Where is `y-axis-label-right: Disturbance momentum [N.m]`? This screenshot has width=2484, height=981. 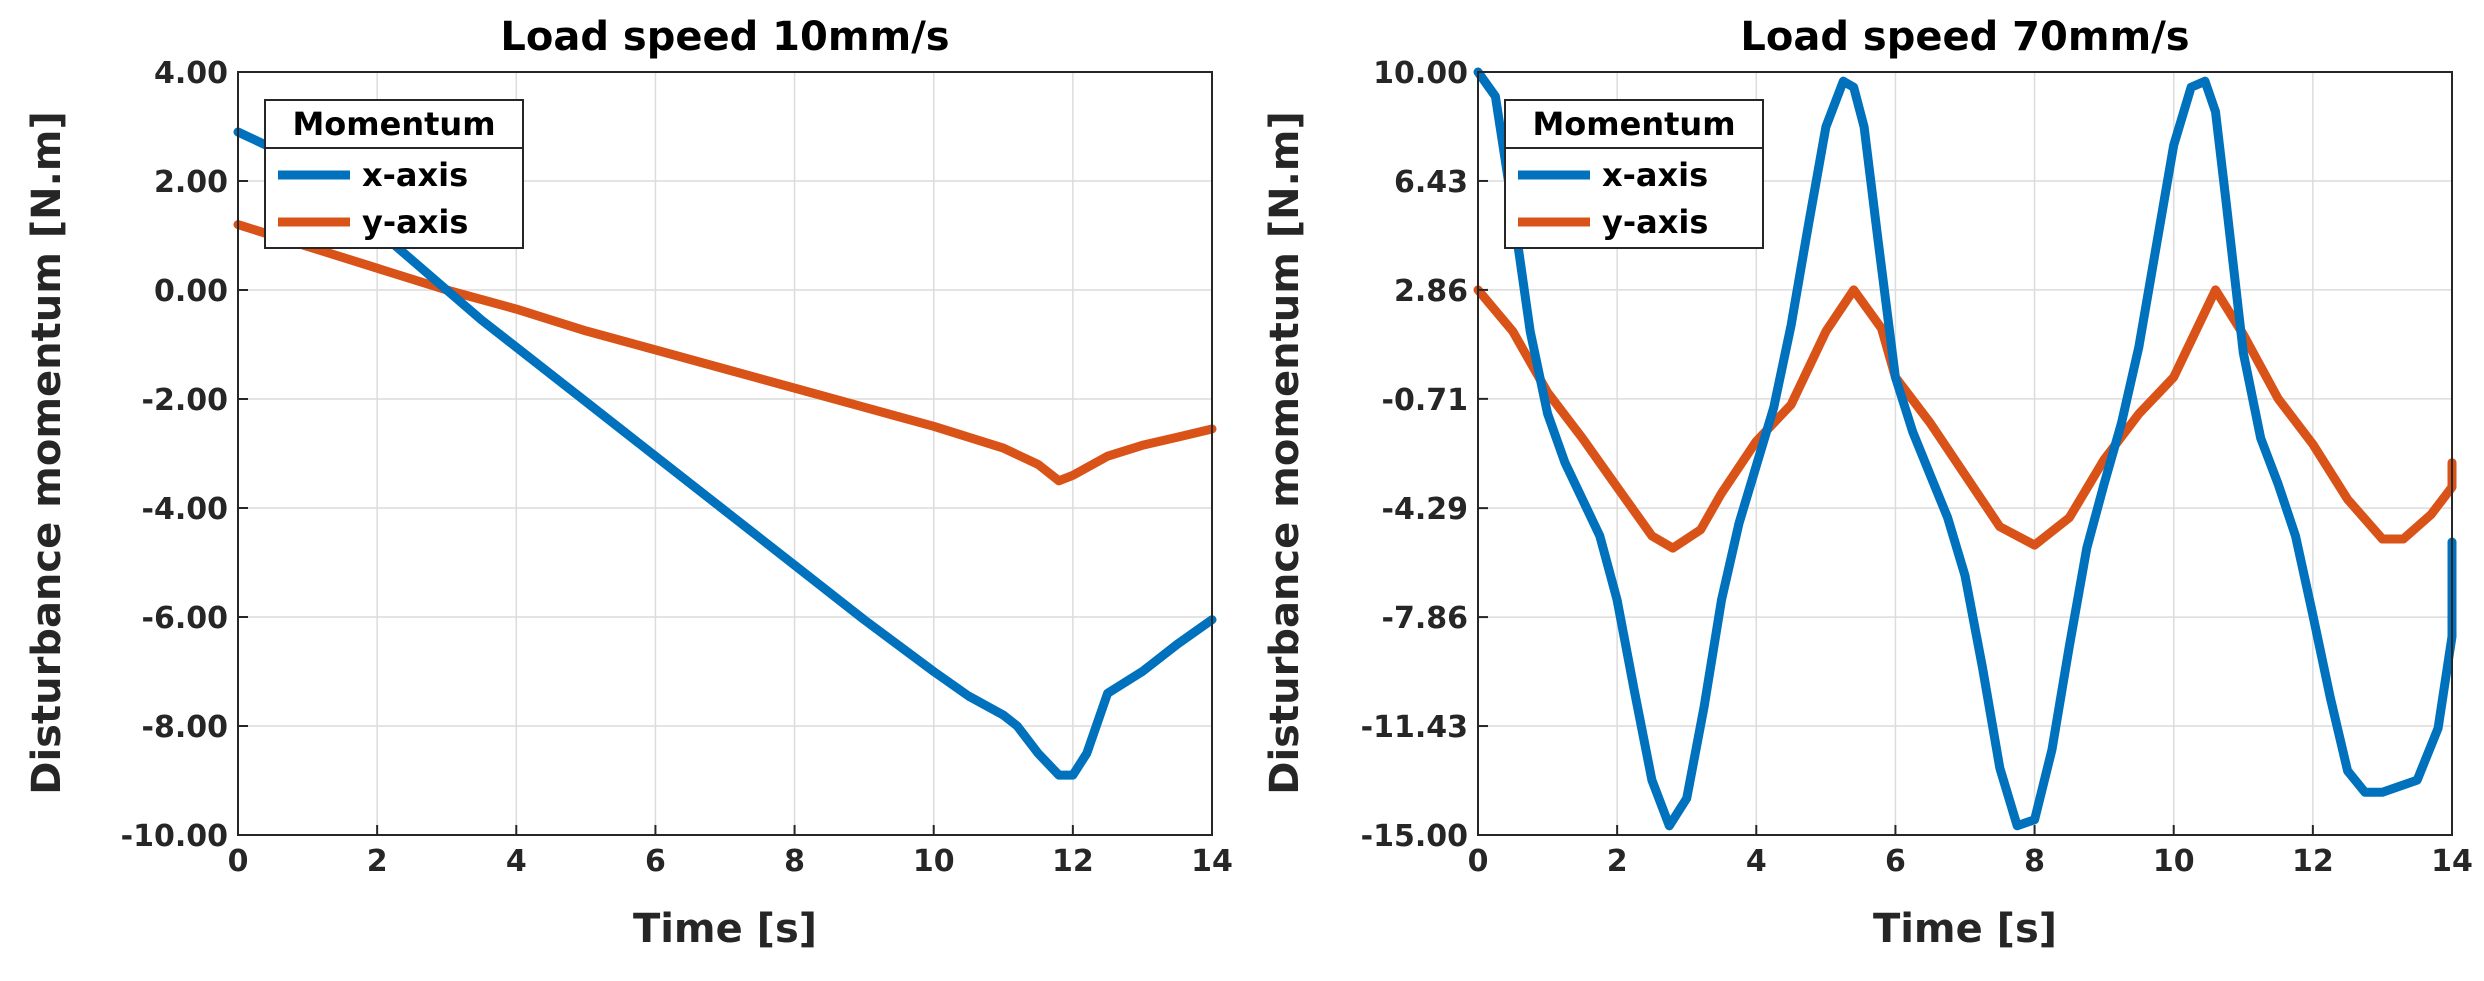 y-axis-label-right: Disturbance momentum [N.m] is located at coordinates (1285, 452).